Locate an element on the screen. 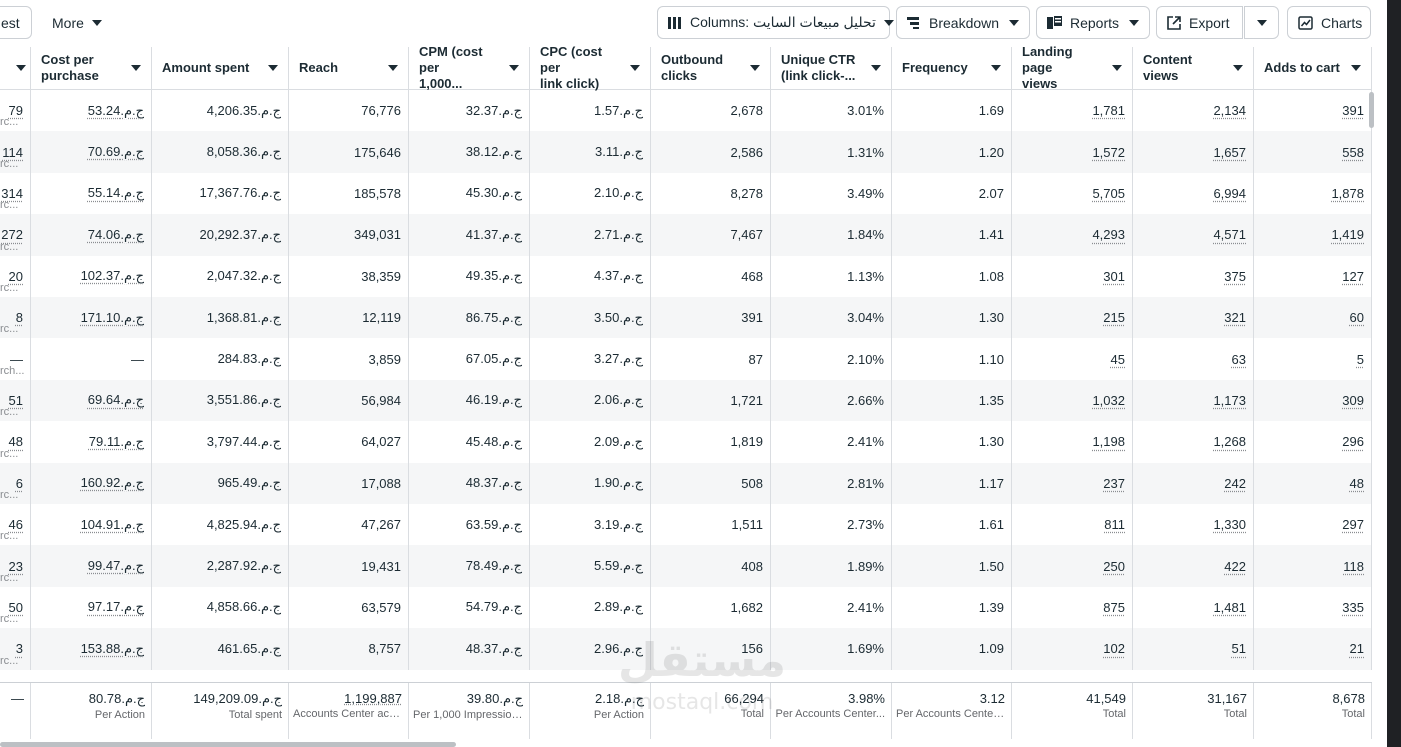 The width and height of the screenshot is (1401, 747). cell-landing-page-views: 237 is located at coordinates (1072, 483).